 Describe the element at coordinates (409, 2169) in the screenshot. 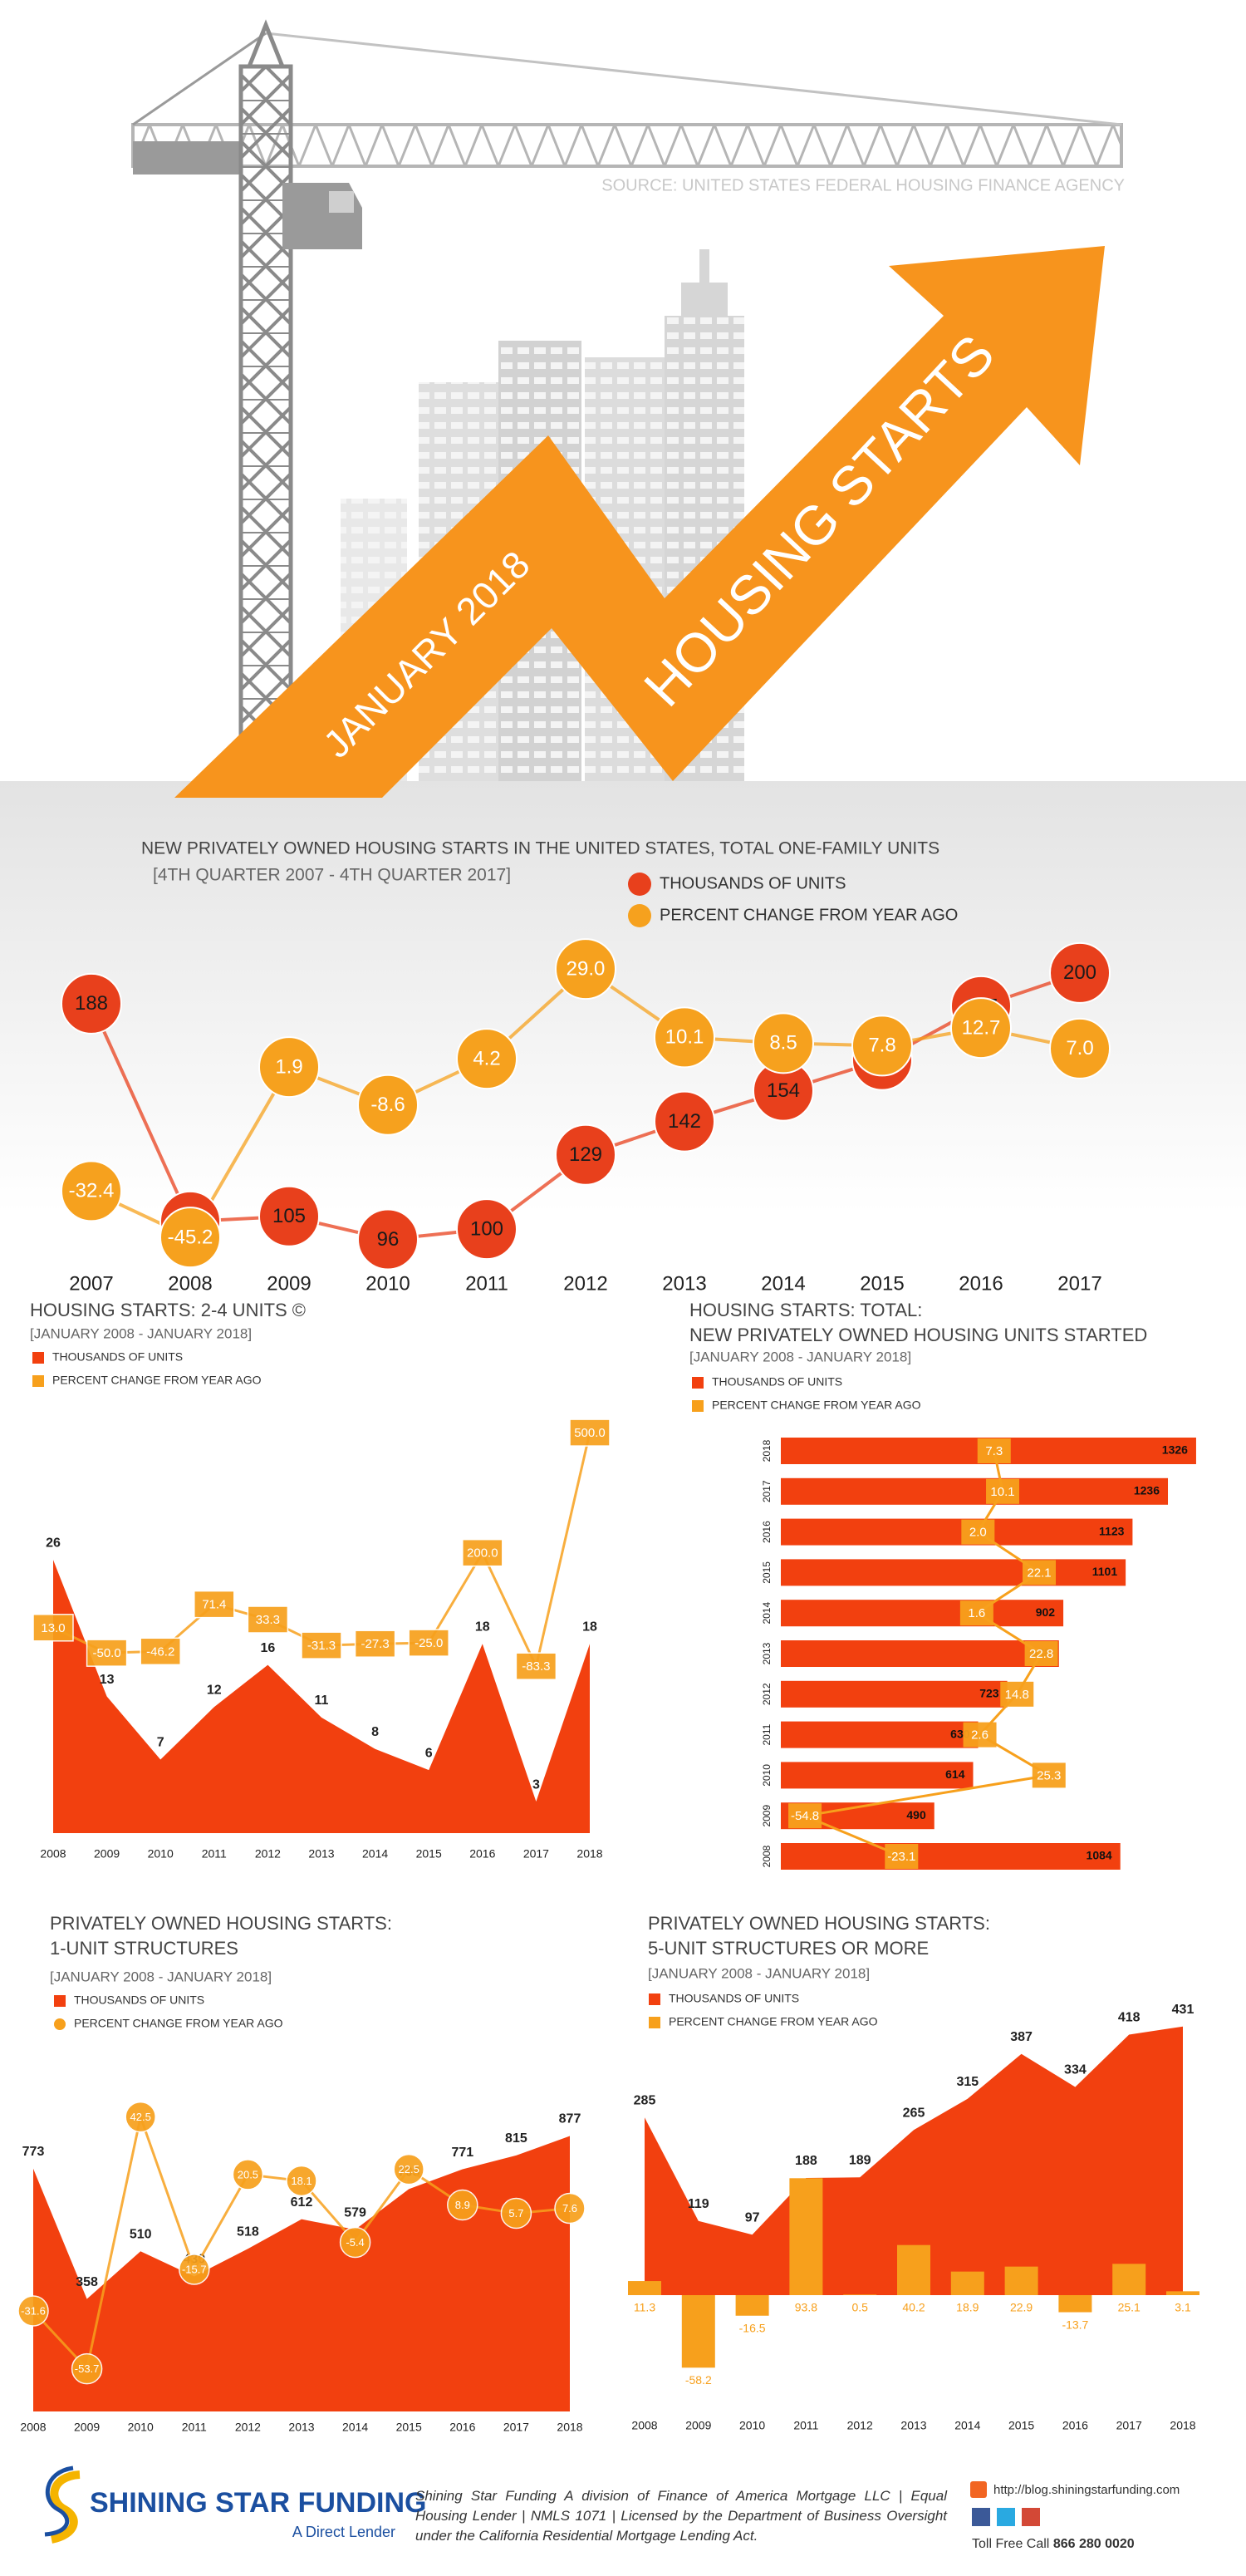

I see `data-label: 22.5` at that location.